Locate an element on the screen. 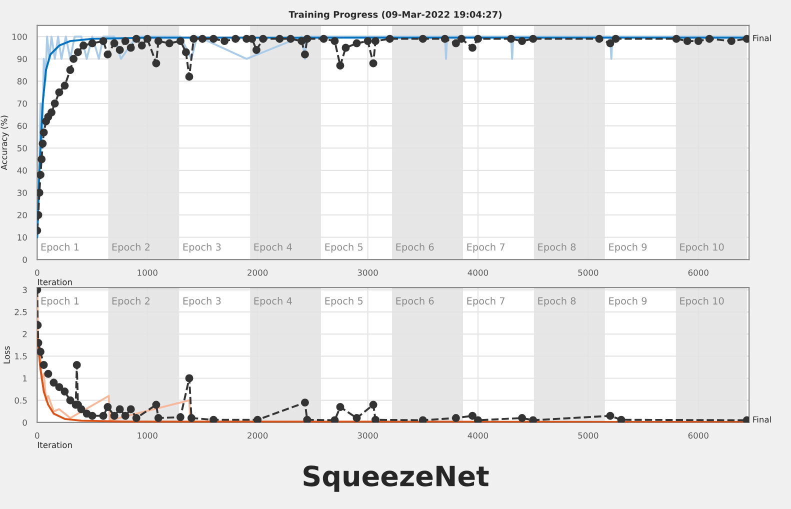  y-tick-label: 2.5 is located at coordinates (20, 312).